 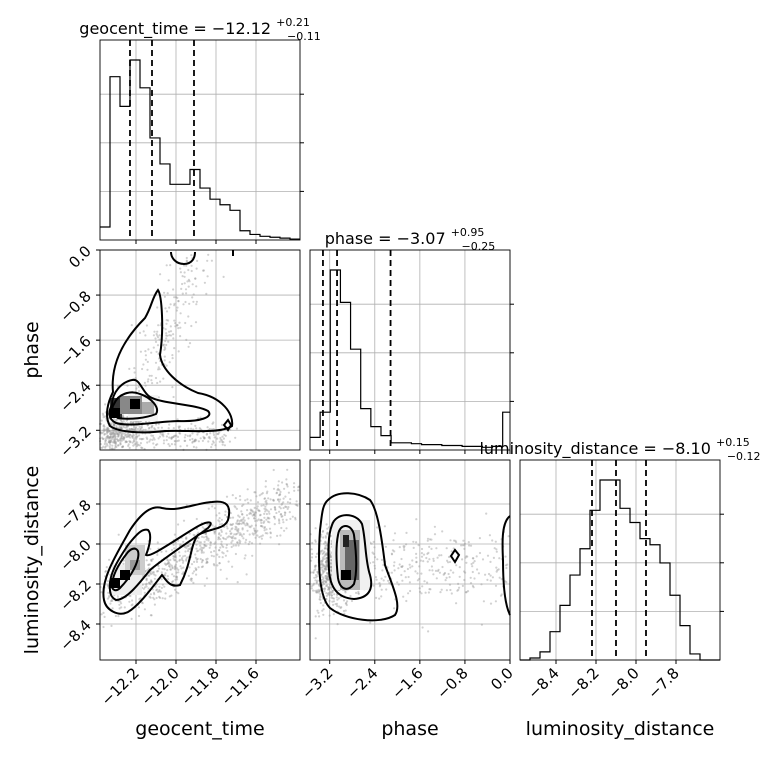 What do you see at coordinates (317, 683) in the screenshot?
I see `tick-label-x-phase: −3.2` at bounding box center [317, 683].